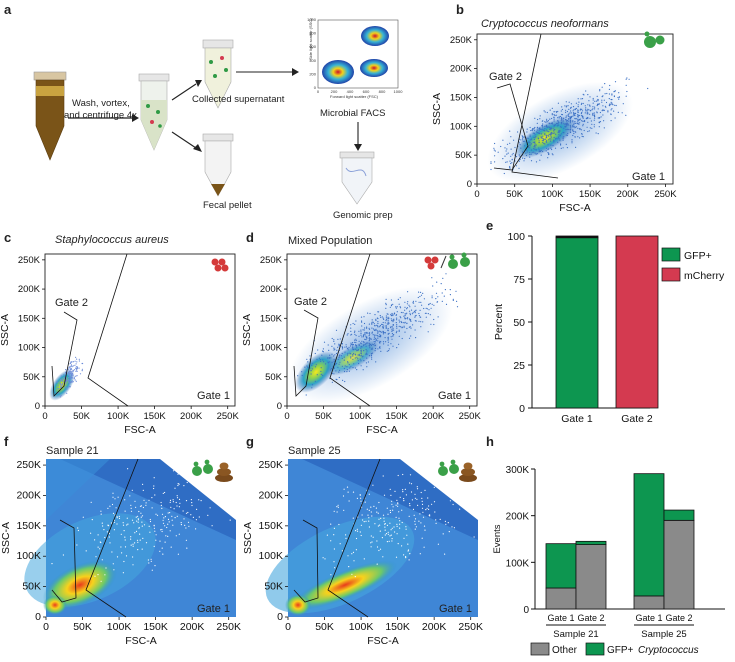 This screenshot has width=735, height=662. Describe the element at coordinates (461, 97) in the screenshot. I see `y-tick-label: 150K` at that location.